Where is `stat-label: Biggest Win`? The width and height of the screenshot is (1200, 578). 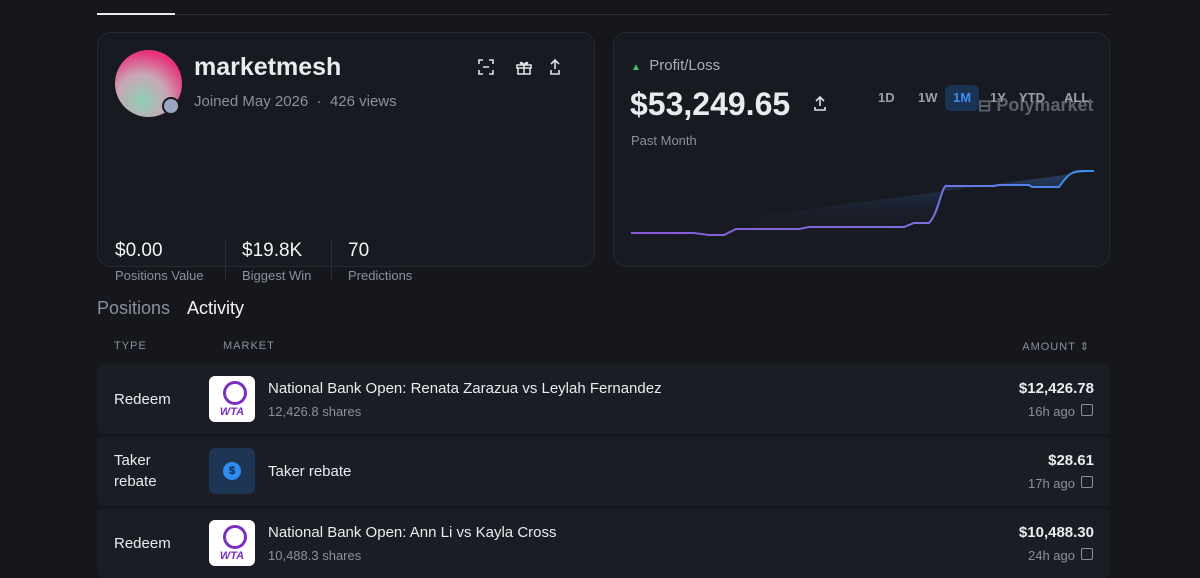 stat-label: Biggest Win is located at coordinates (277, 275).